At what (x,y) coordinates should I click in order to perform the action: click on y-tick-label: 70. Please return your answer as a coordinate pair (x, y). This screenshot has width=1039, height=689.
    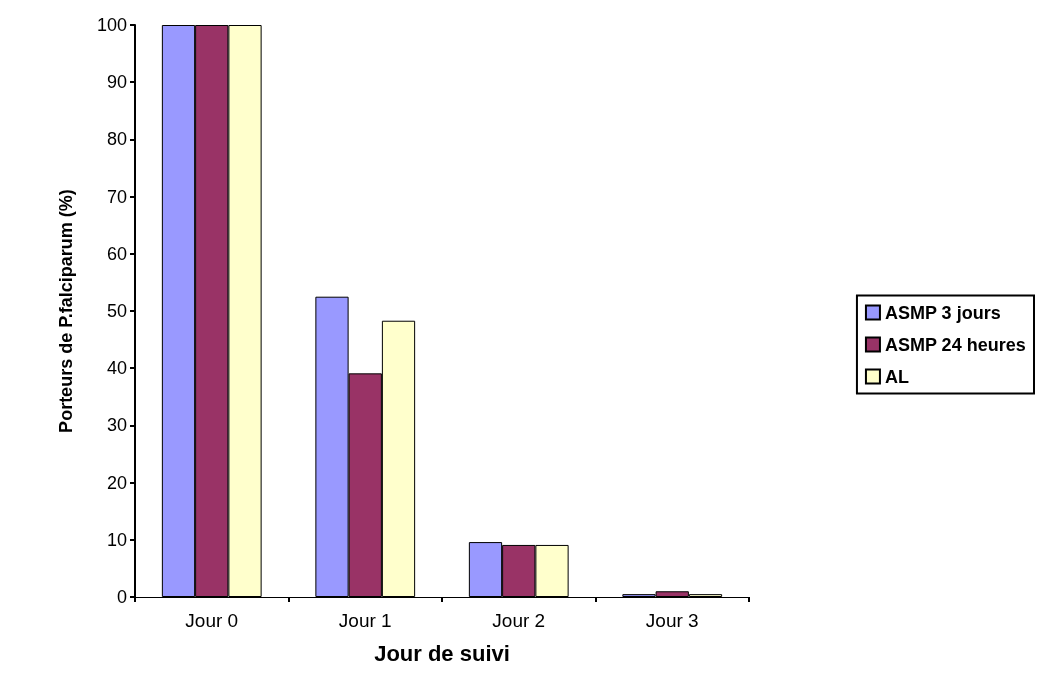
    Looking at the image, I should click on (116, 196).